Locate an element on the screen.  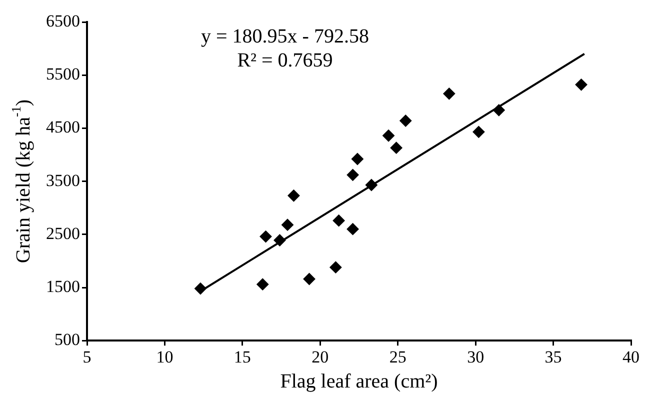
x-tick-label: 25 is located at coordinates (397, 356).